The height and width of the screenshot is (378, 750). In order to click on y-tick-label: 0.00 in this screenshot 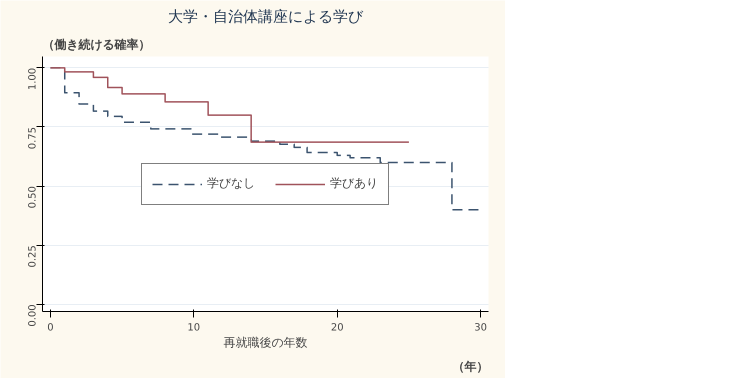, I will do `click(33, 315)`.